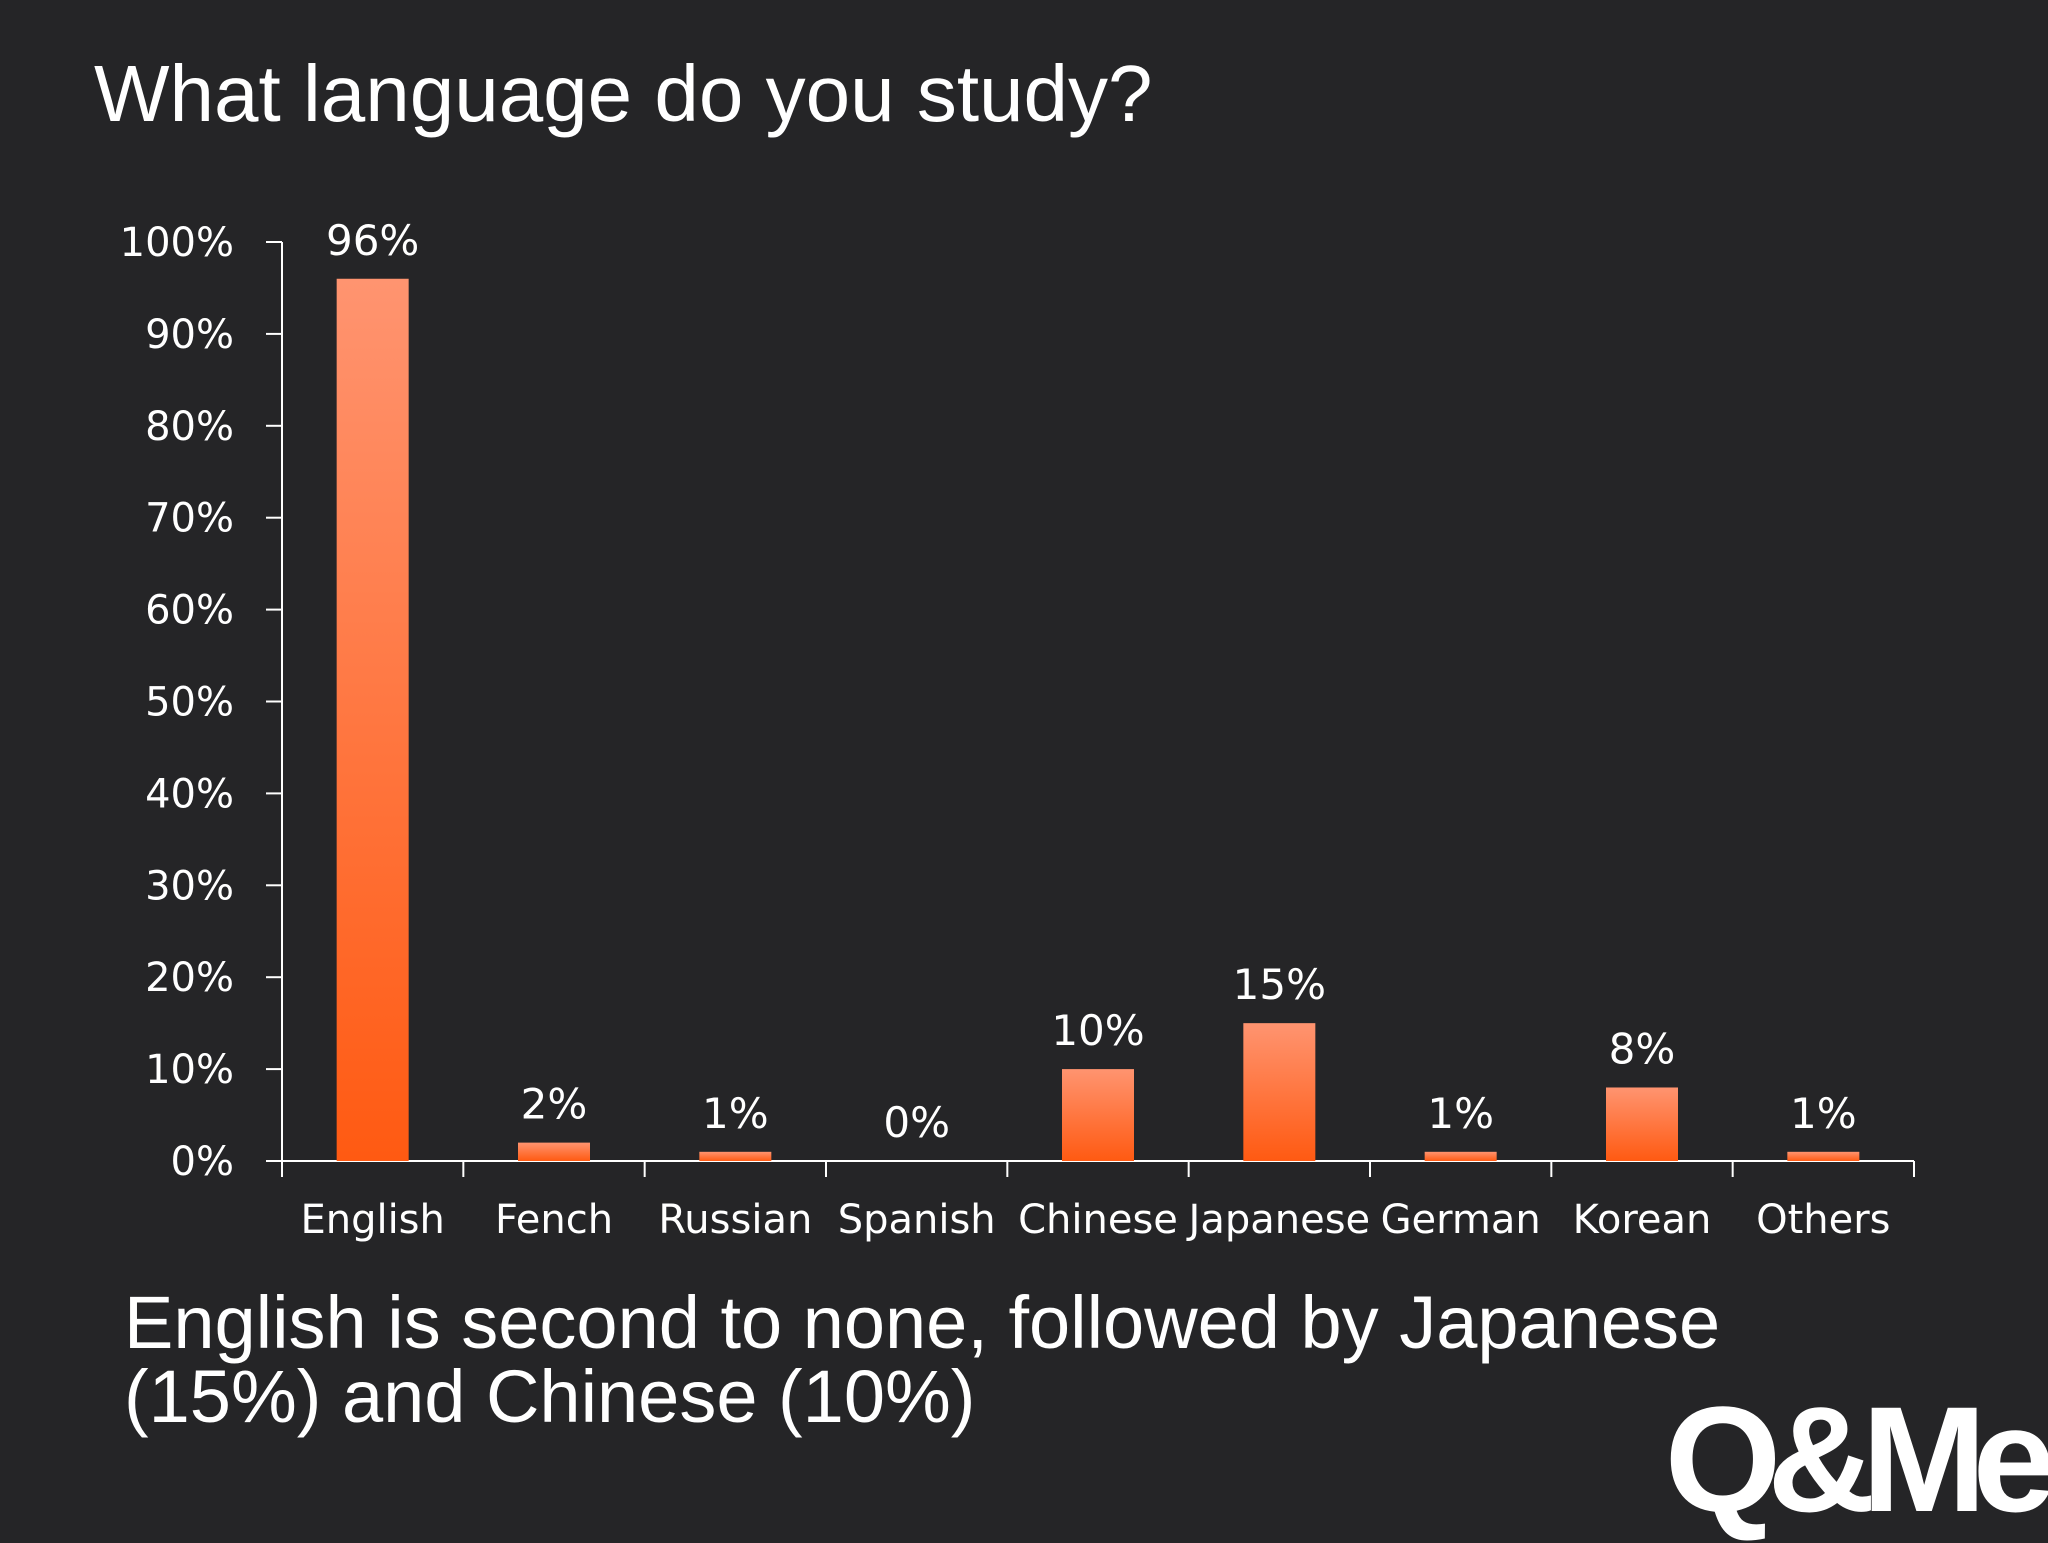  I want to click on y-tick-label: 20%, so click(189, 978).